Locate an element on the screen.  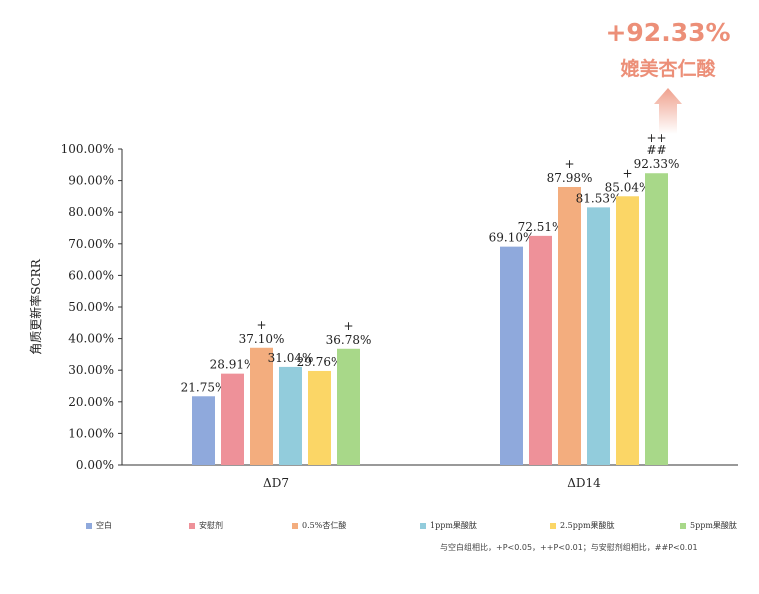
y-tick-label: 20.00% is located at coordinates (91, 402).